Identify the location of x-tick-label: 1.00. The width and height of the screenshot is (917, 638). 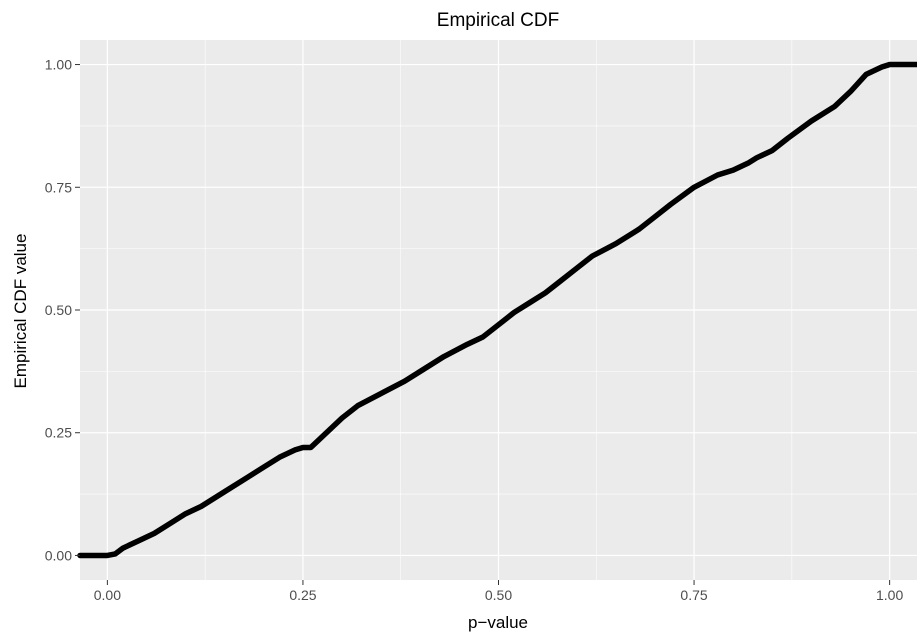
(889, 595).